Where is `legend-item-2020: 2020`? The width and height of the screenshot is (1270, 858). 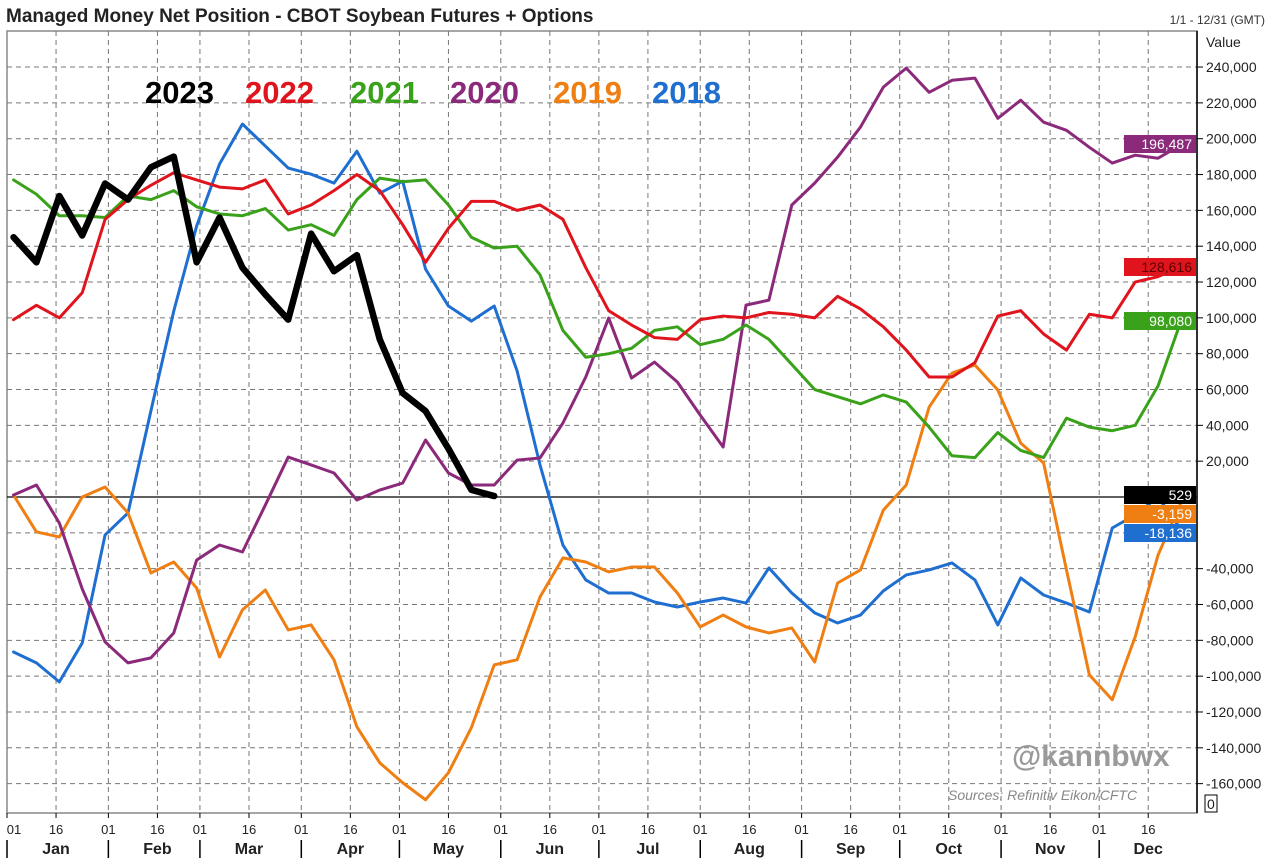 legend-item-2020: 2020 is located at coordinates (484, 92).